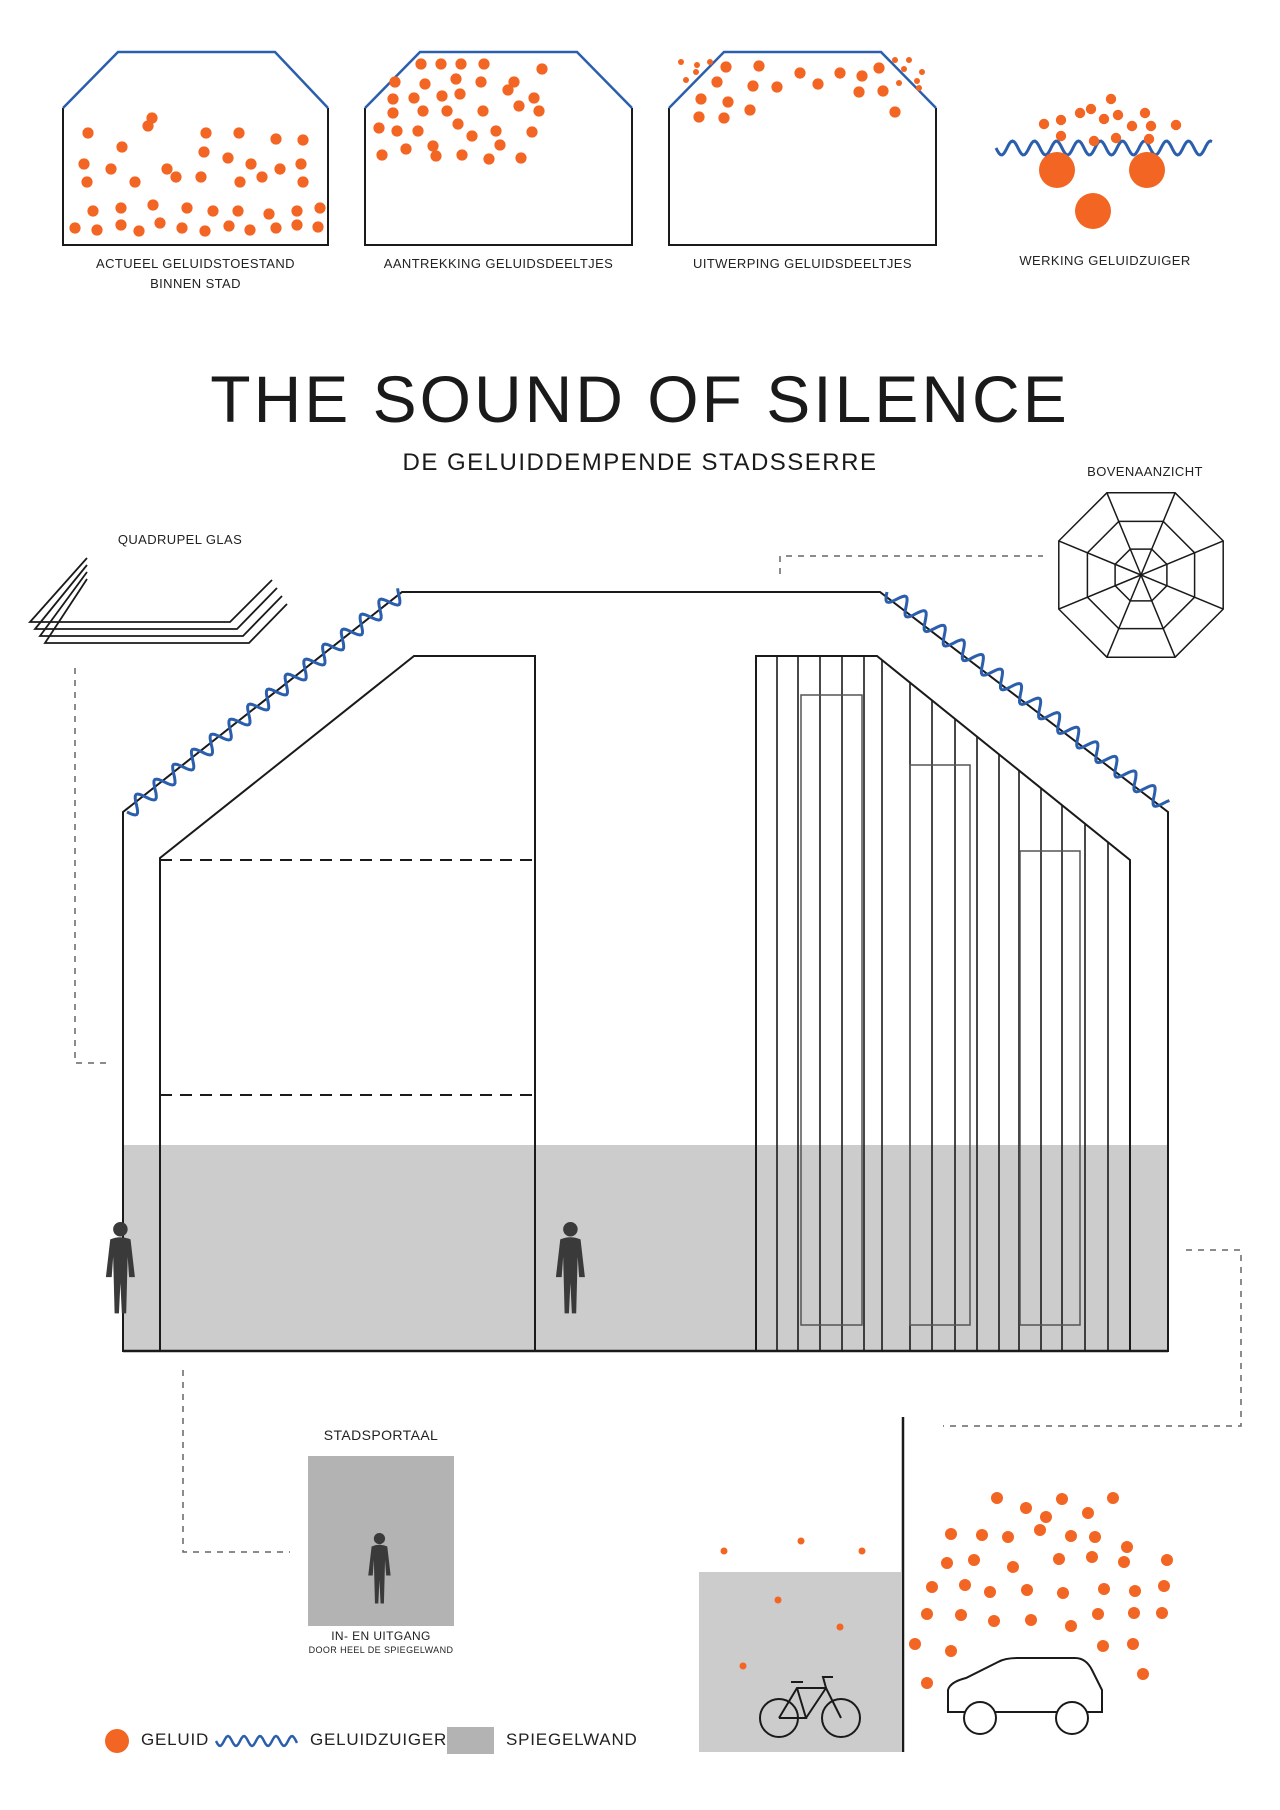  Describe the element at coordinates (175, 1739) in the screenshot. I see `legend-sound-label: GELUID` at that location.